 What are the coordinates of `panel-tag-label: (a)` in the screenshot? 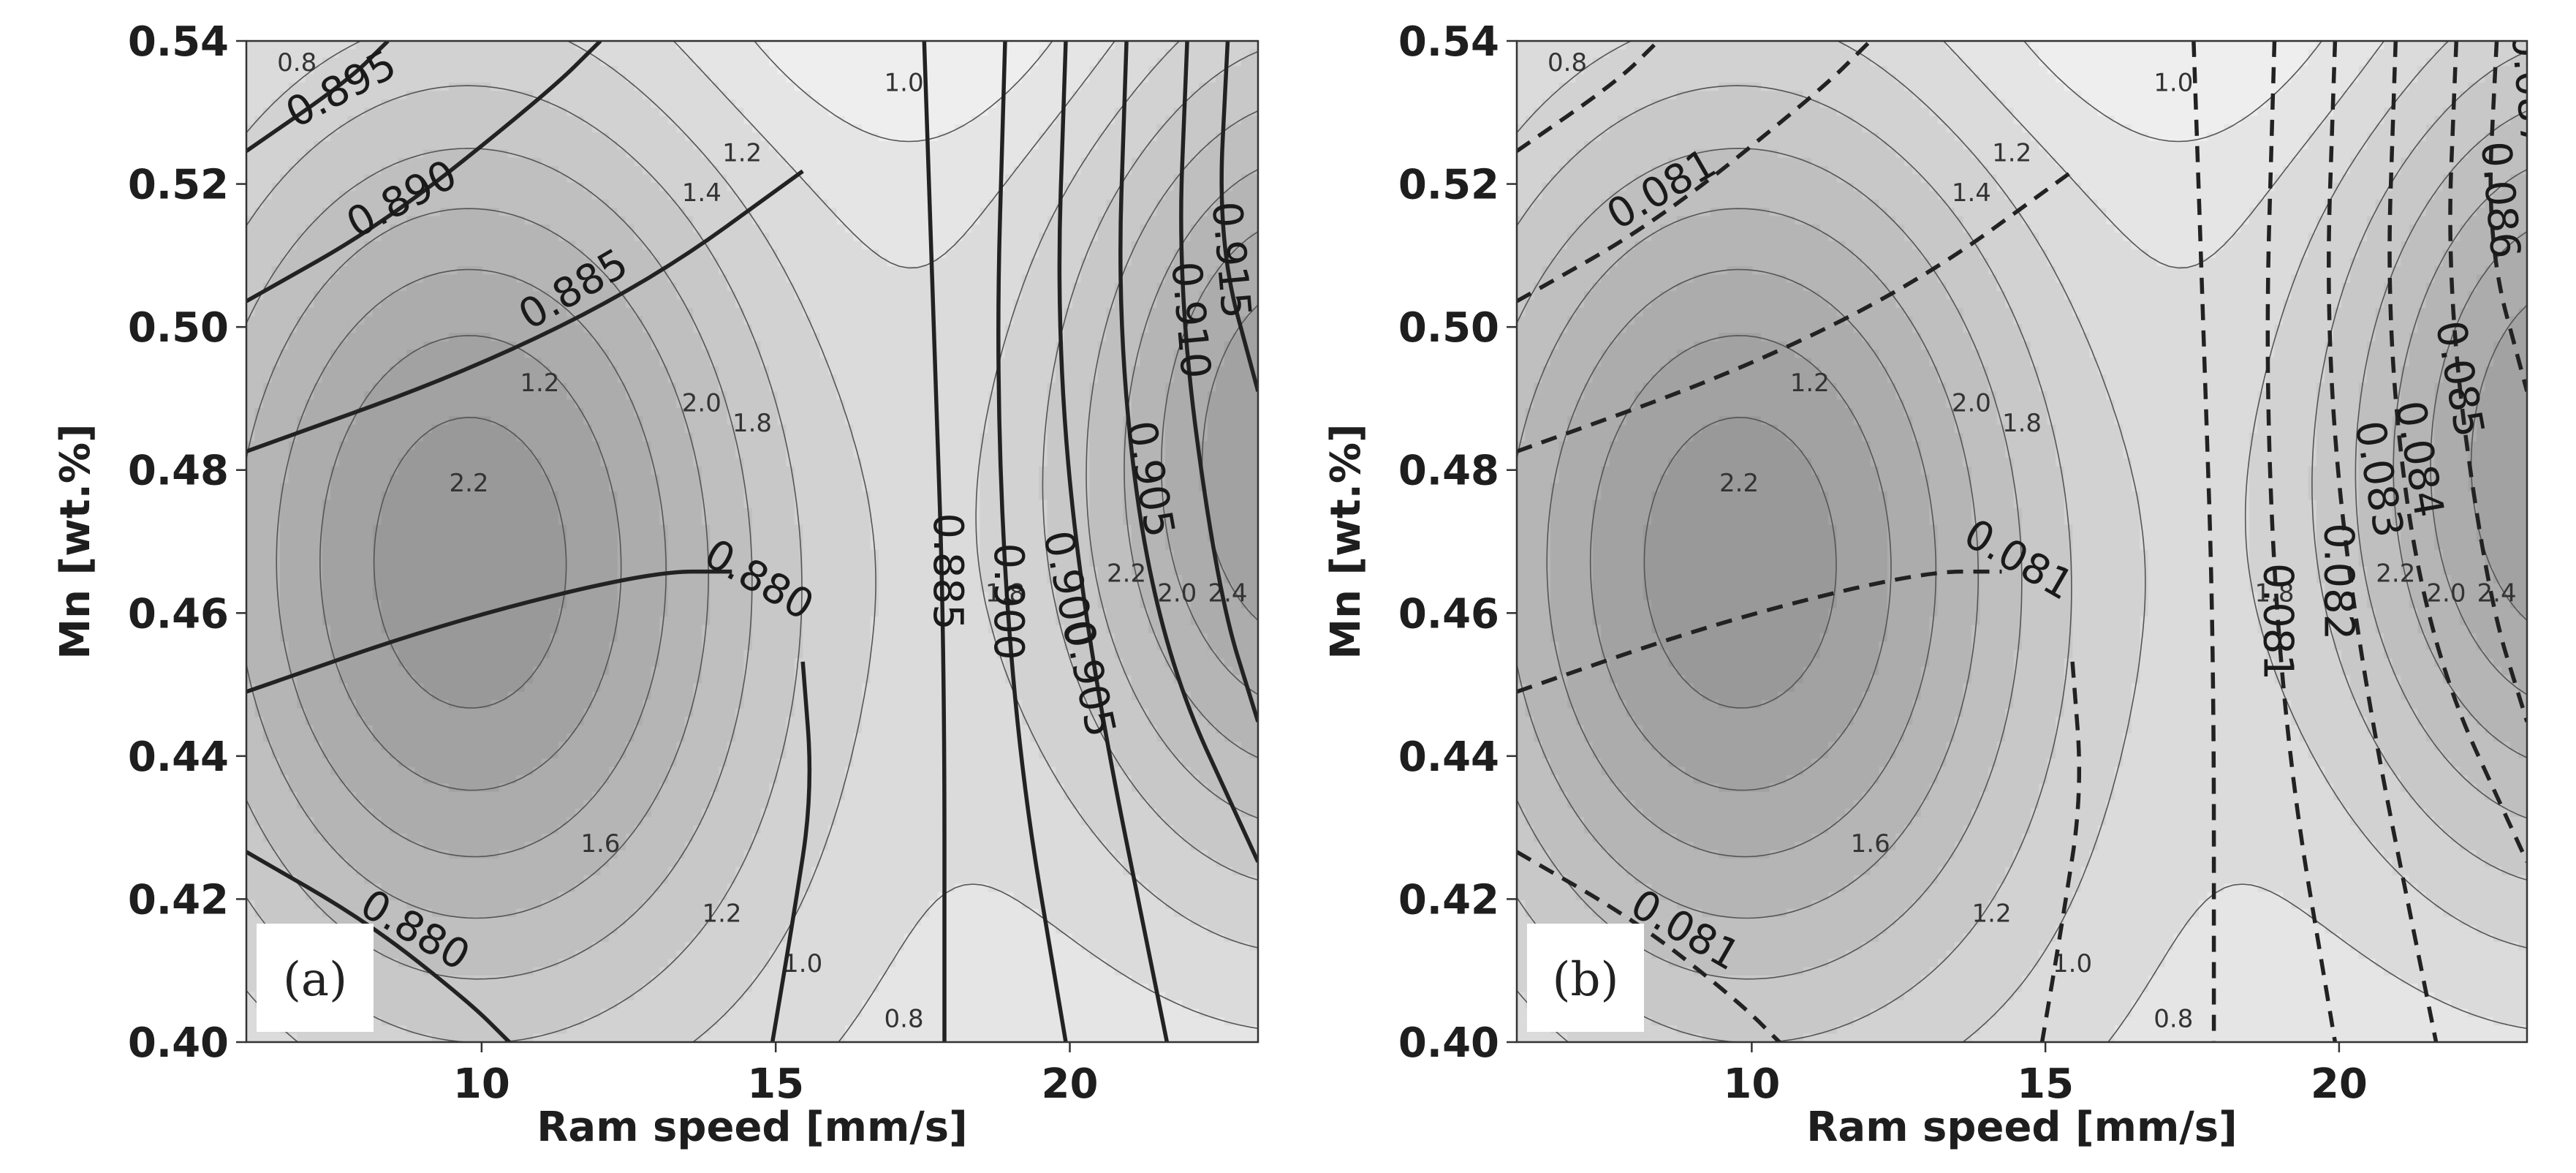 It's located at (315, 980).